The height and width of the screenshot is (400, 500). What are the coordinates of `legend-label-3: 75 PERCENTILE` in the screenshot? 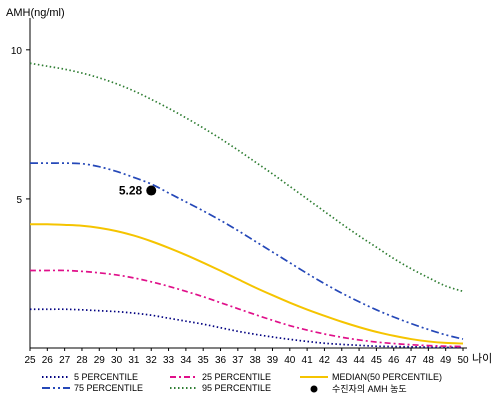 It's located at (108, 388).